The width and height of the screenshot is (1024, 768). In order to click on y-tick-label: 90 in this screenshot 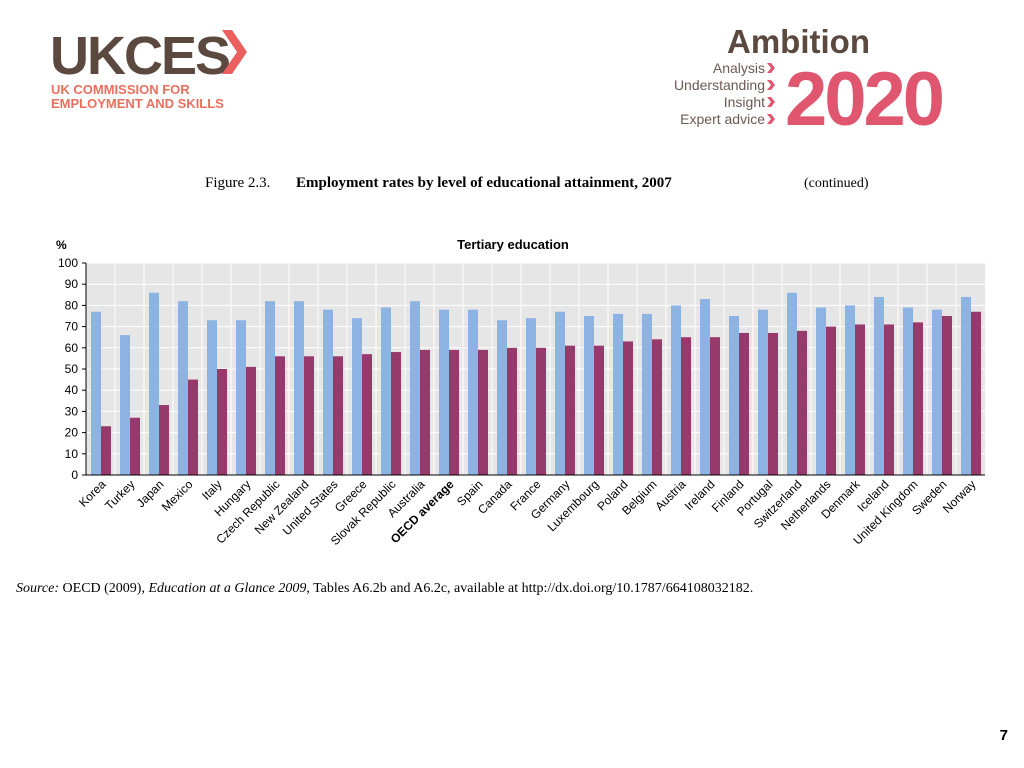, I will do `click(72, 284)`.